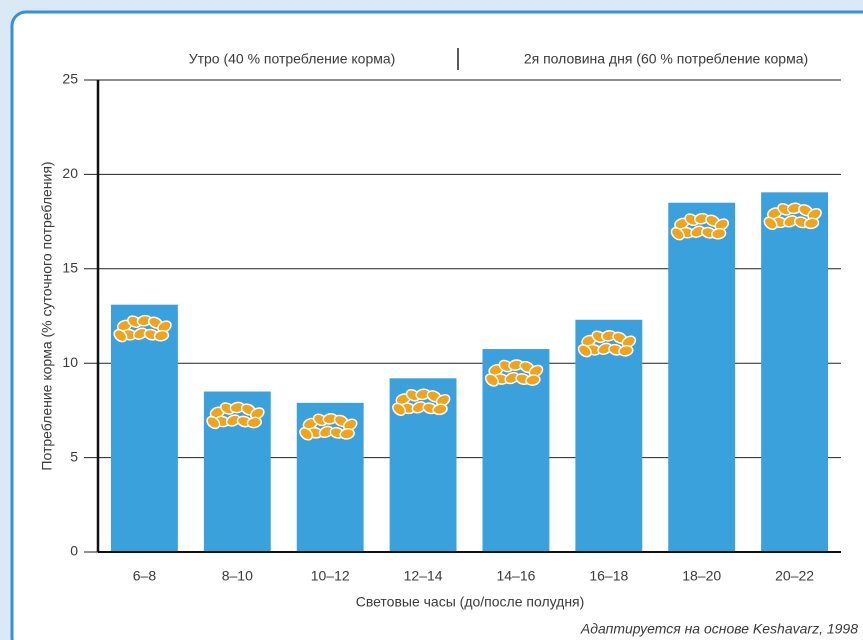 The height and width of the screenshot is (640, 863). Describe the element at coordinates (292, 59) in the screenshot. I see `header-left: Утро (40 % потребление корма)` at that location.